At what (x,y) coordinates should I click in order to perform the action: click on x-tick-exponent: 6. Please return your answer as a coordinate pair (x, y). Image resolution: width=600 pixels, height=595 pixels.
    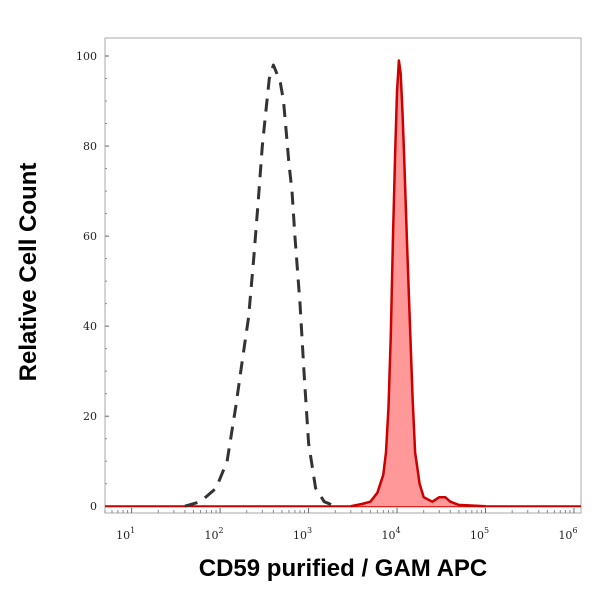
    Looking at the image, I should click on (574, 530).